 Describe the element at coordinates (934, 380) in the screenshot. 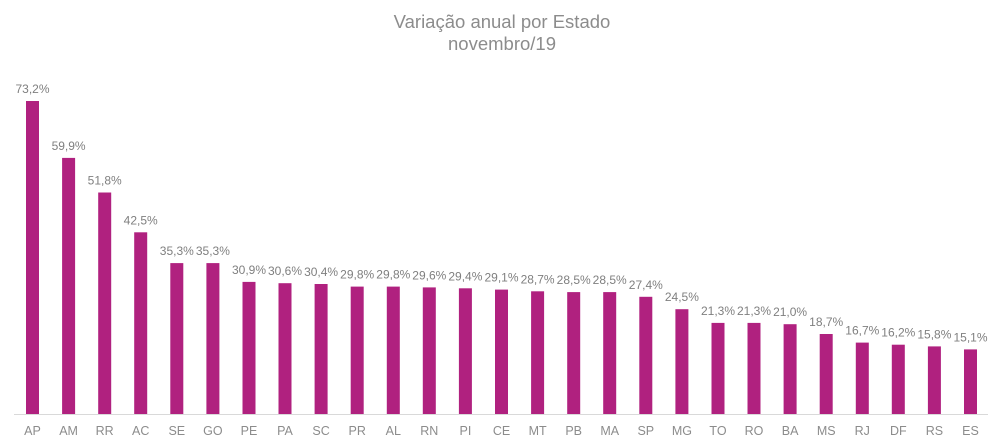

I see `bar-rs` at that location.